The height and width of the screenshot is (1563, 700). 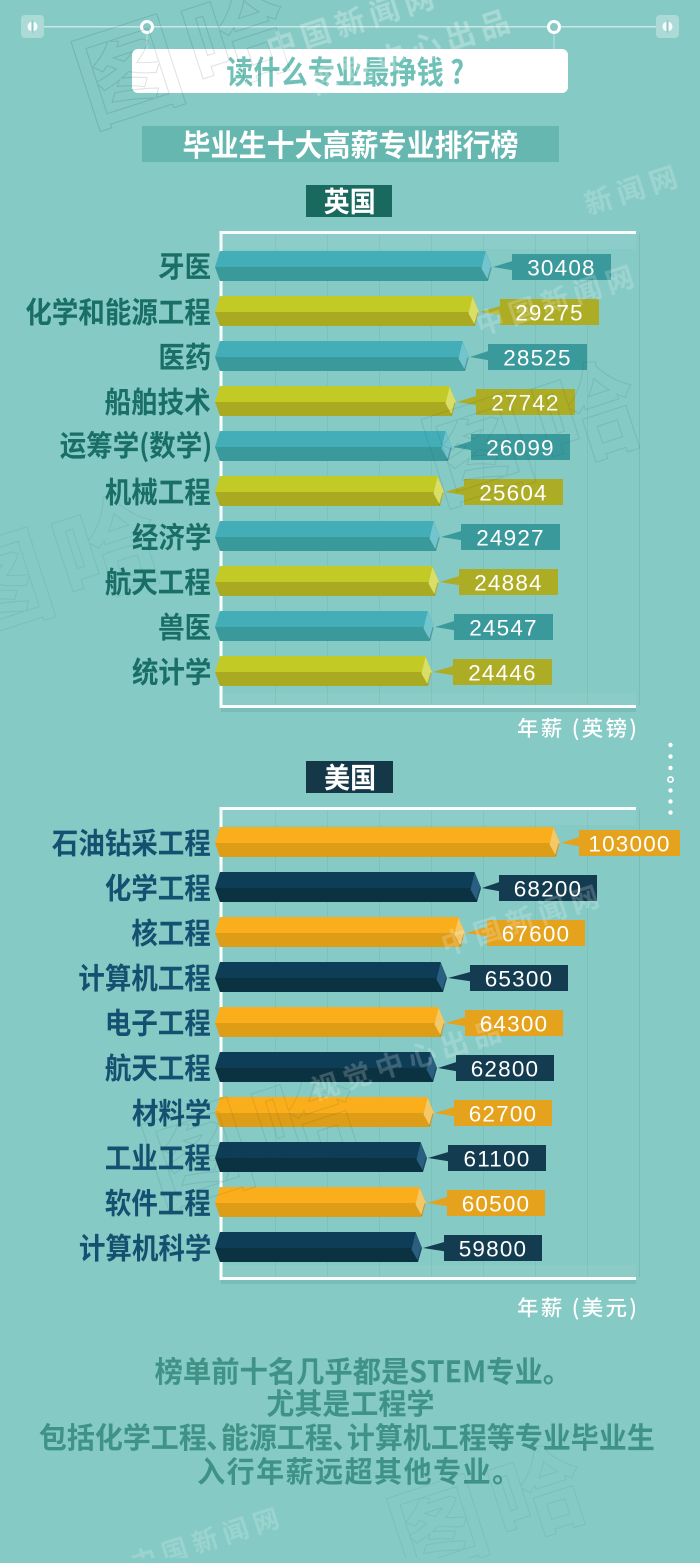 I want to click on svg-text: 65300, so click(x=519, y=978).